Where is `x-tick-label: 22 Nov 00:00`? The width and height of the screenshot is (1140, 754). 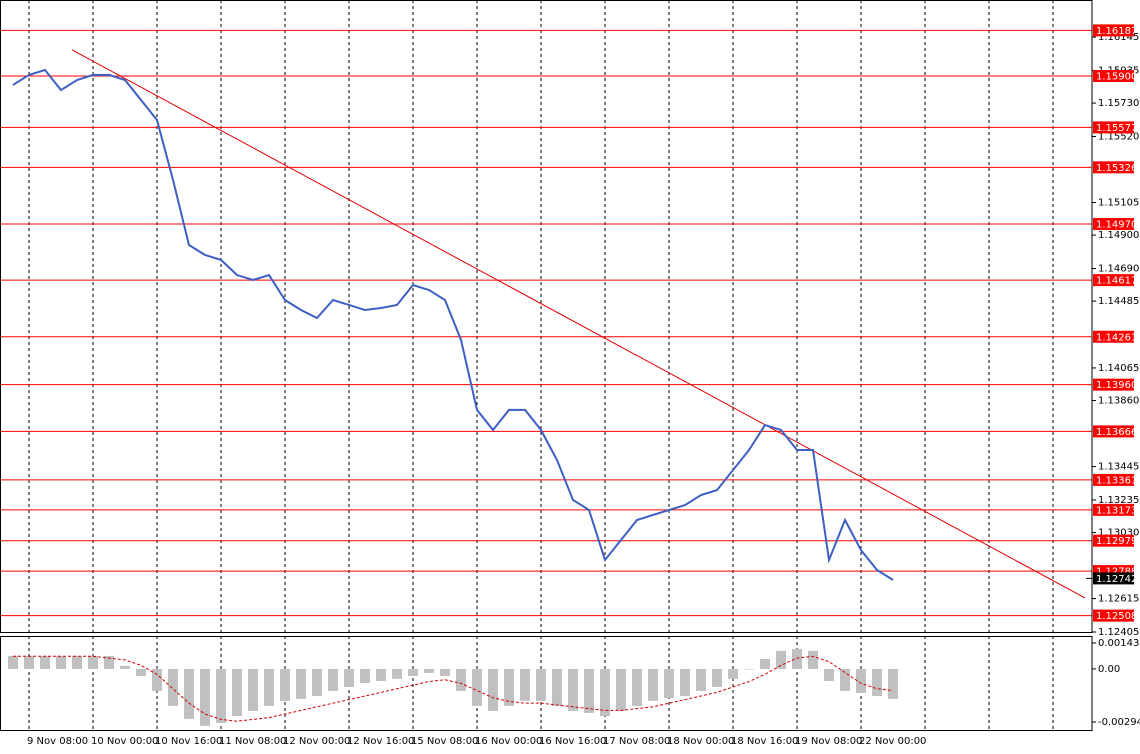 x-tick-label: 22 Nov 00:00 is located at coordinates (892, 741).